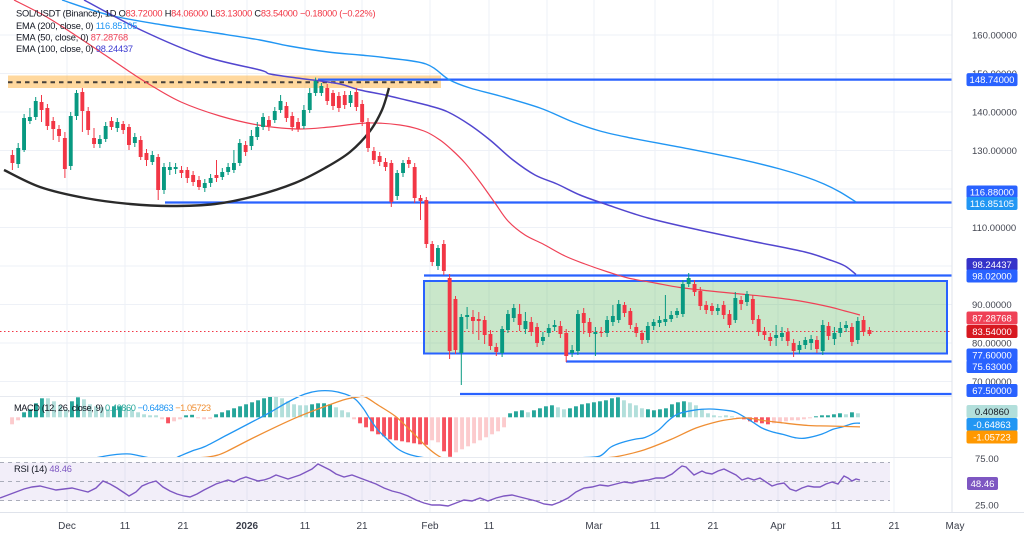 The image size is (1024, 545). Describe the element at coordinates (992, 332) in the screenshot. I see `svg-text: 83.54000` at that location.